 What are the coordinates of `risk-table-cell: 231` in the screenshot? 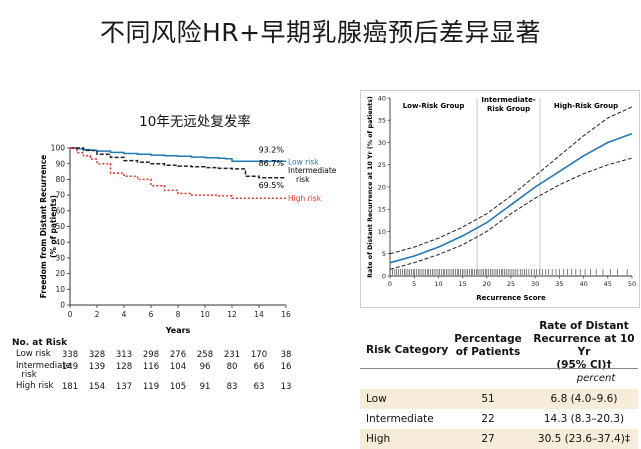 It's located at (232, 355).